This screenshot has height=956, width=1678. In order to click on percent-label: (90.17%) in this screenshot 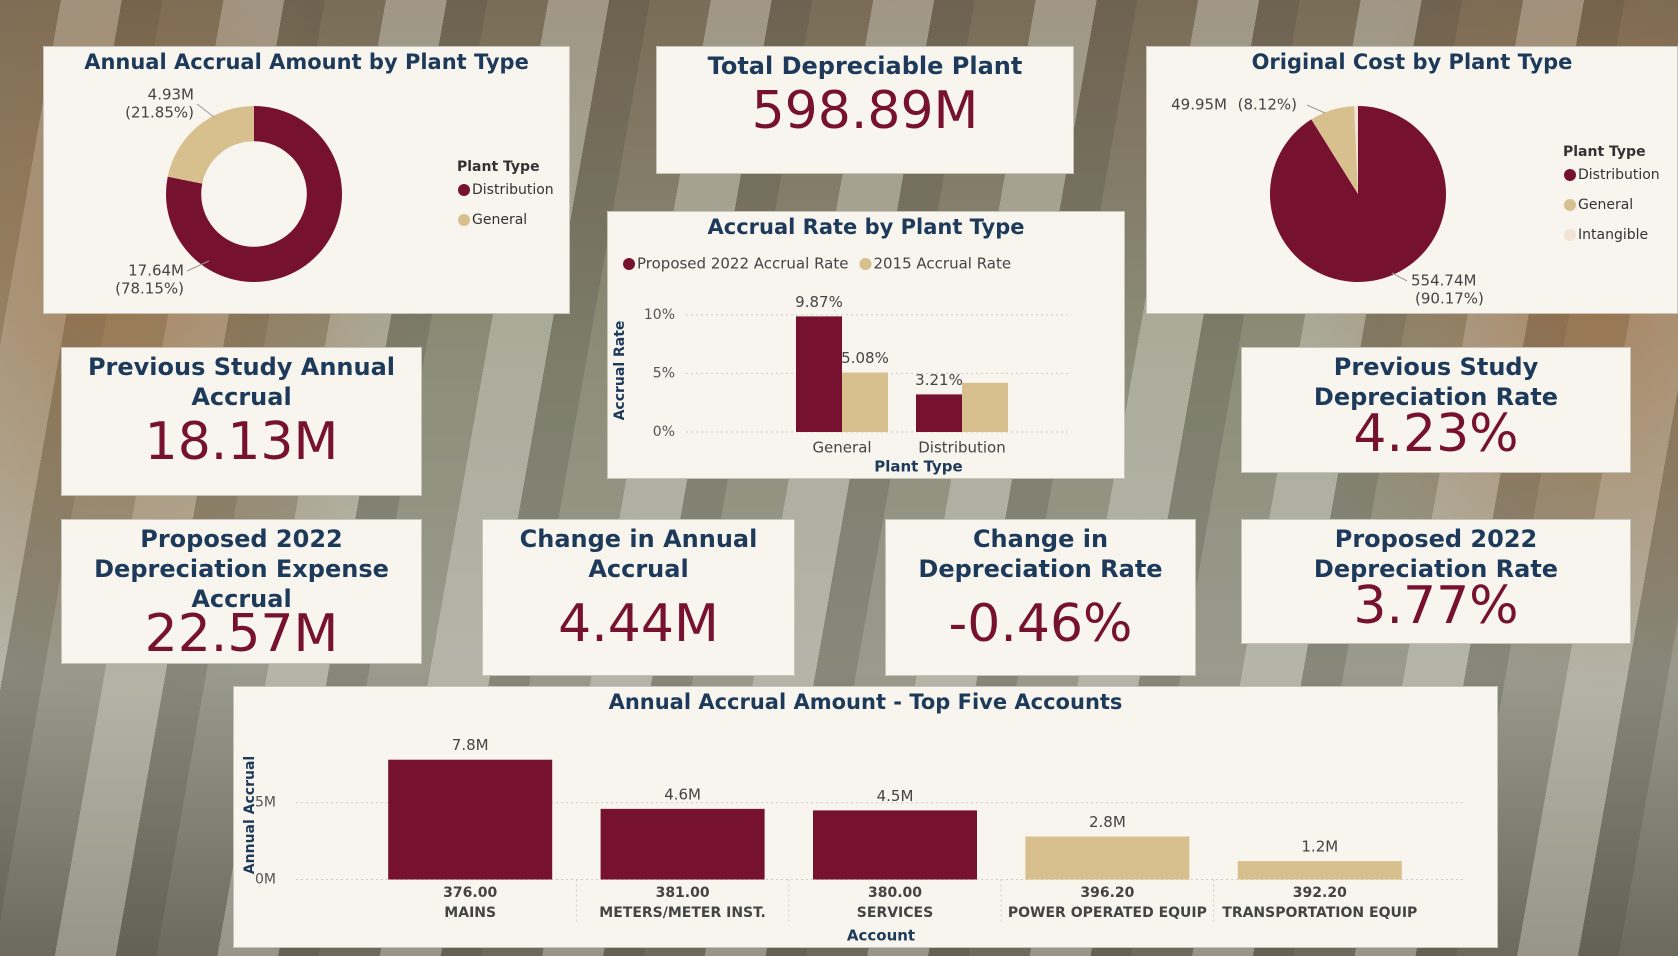, I will do `click(1449, 299)`.